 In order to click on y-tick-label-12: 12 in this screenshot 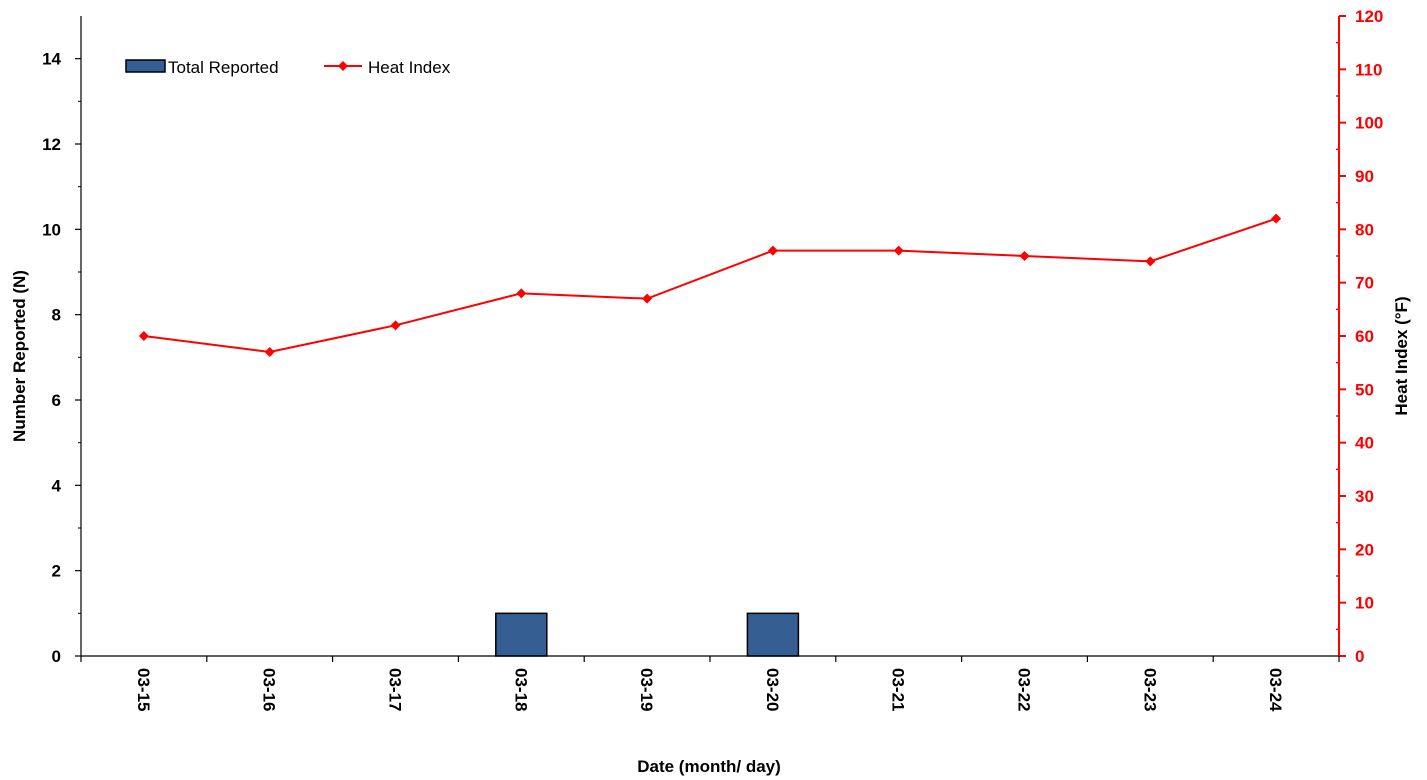, I will do `click(51, 144)`.